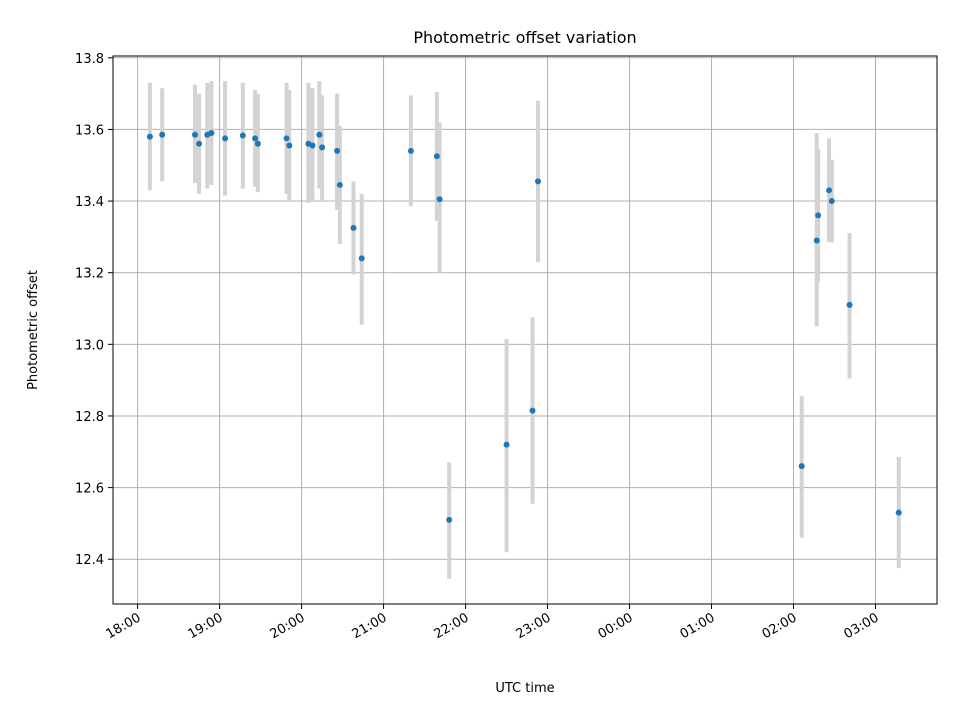 This screenshot has height=720, width=960. What do you see at coordinates (288, 626) in the screenshot?
I see `x-tick-label: 20:00` at bounding box center [288, 626].